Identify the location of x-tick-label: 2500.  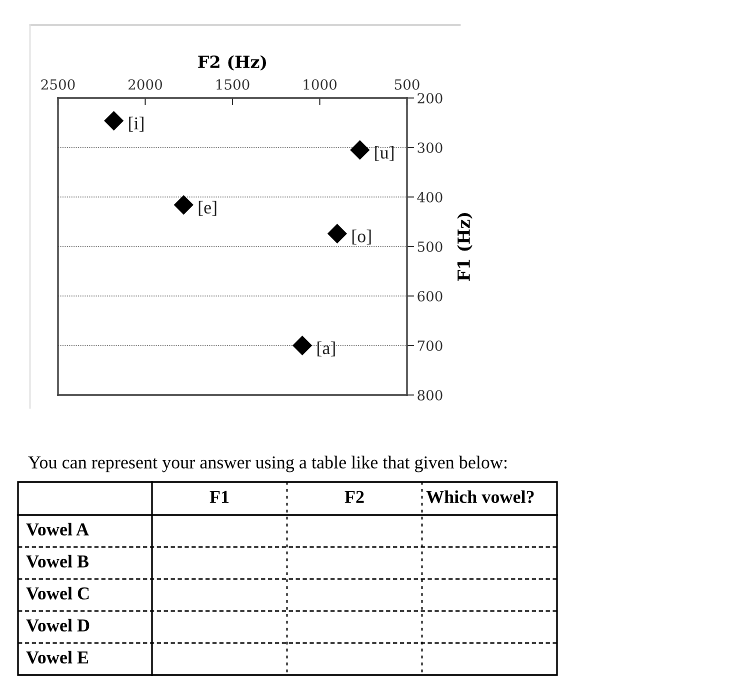
(58, 84).